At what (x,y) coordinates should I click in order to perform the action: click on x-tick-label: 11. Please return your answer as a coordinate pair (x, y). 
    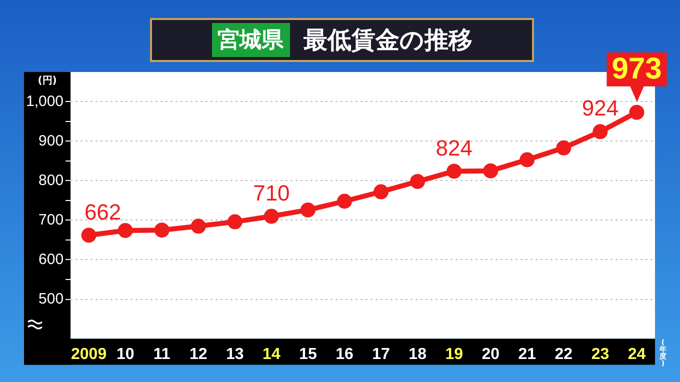
    Looking at the image, I should click on (161, 354).